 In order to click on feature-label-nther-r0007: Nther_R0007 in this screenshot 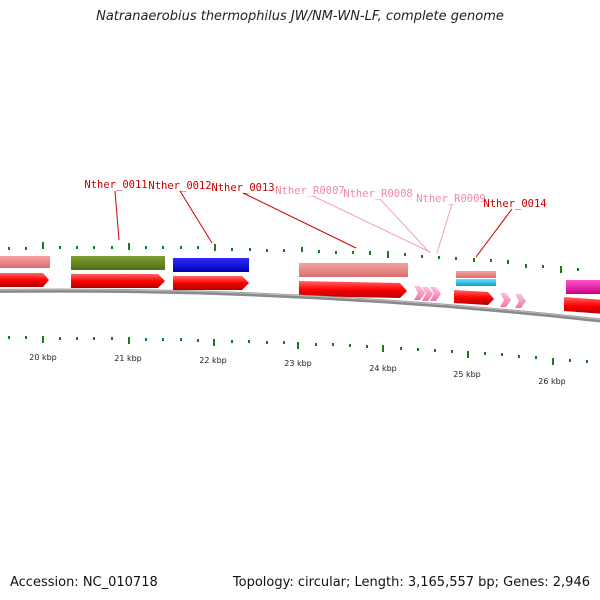, I will do `click(310, 191)`.